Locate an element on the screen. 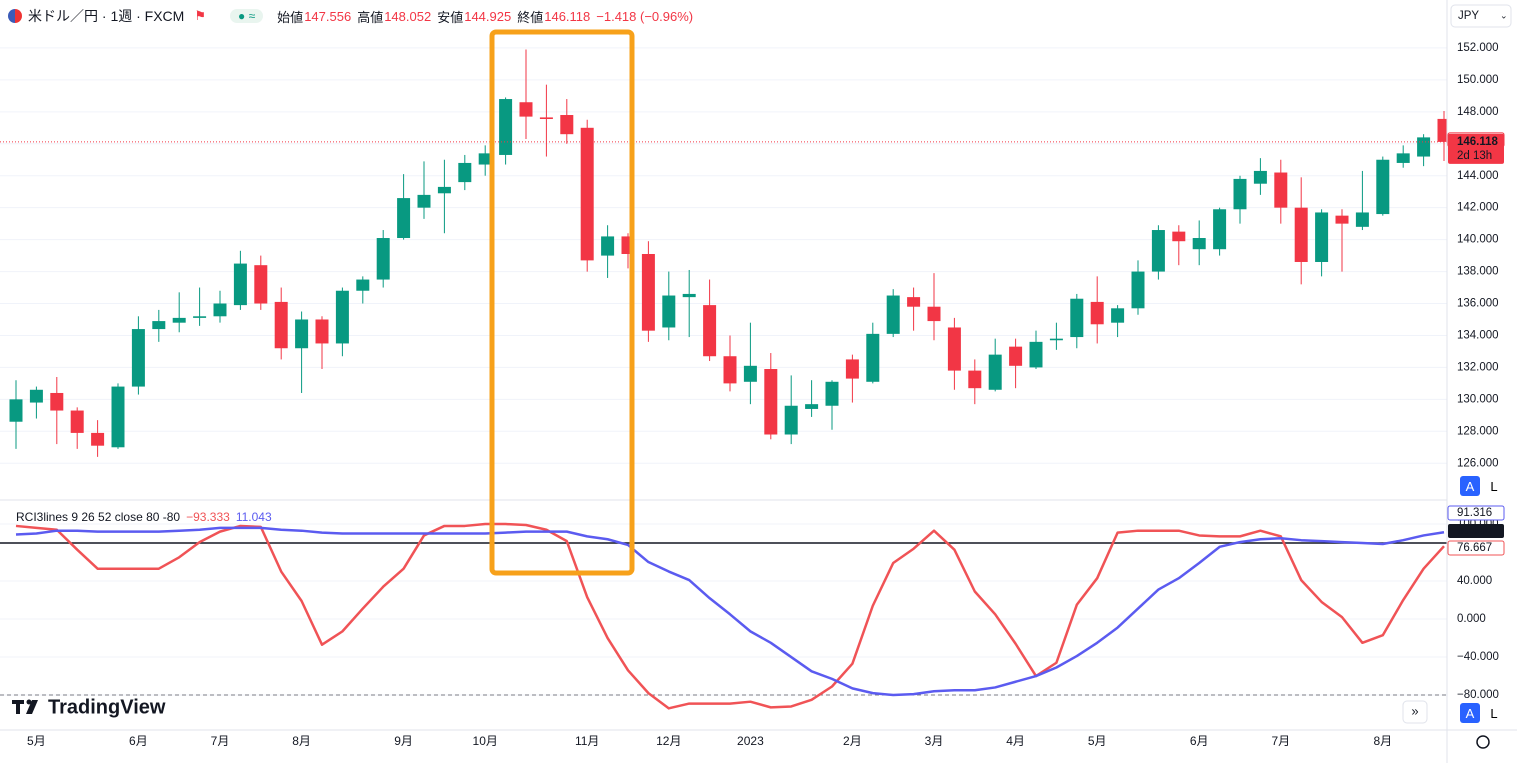 The height and width of the screenshot is (763, 1517). level-label: 80.000 is located at coordinates (1474, 531).